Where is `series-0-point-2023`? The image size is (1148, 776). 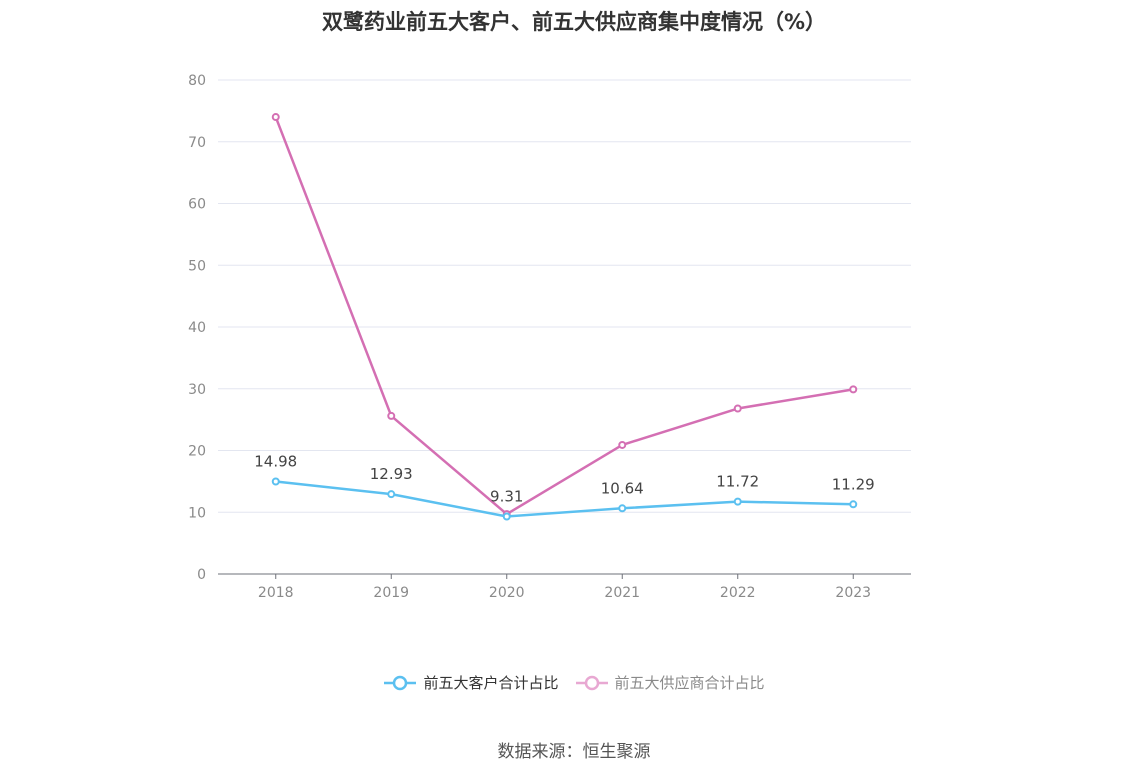 series-0-point-2023 is located at coordinates (853, 504).